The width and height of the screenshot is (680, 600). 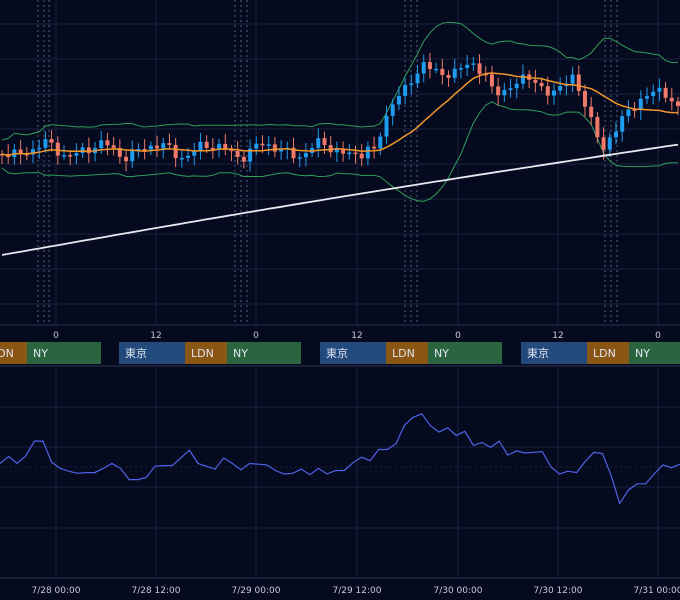 I want to click on hour-tick-label: 0, so click(x=256, y=336).